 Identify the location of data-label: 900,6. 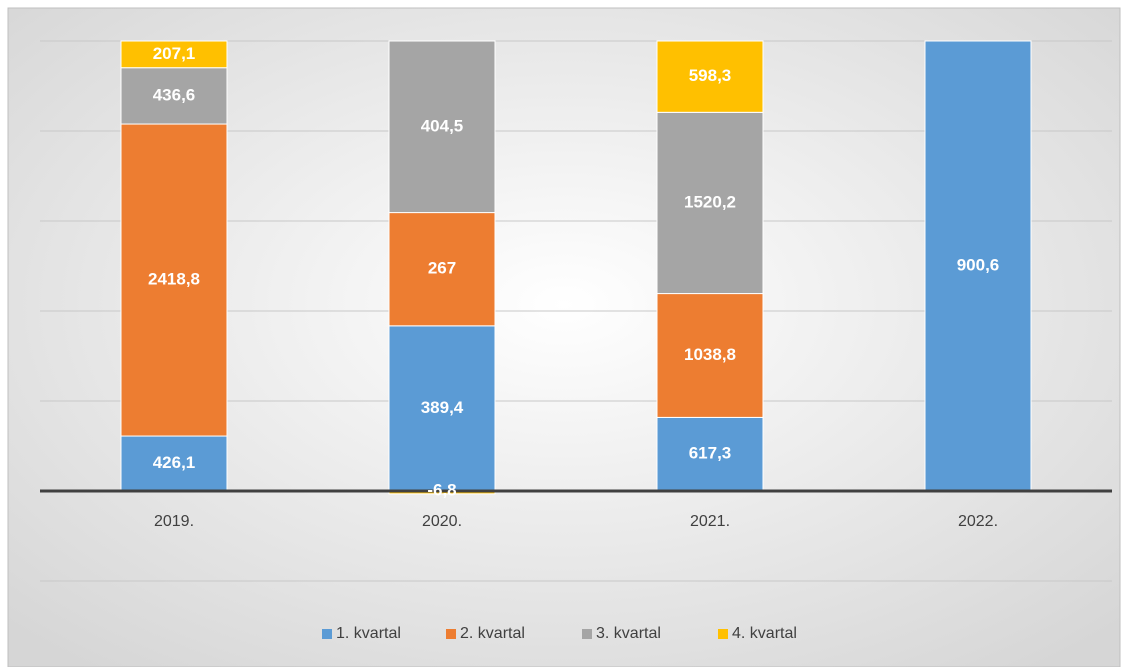
(978, 264).